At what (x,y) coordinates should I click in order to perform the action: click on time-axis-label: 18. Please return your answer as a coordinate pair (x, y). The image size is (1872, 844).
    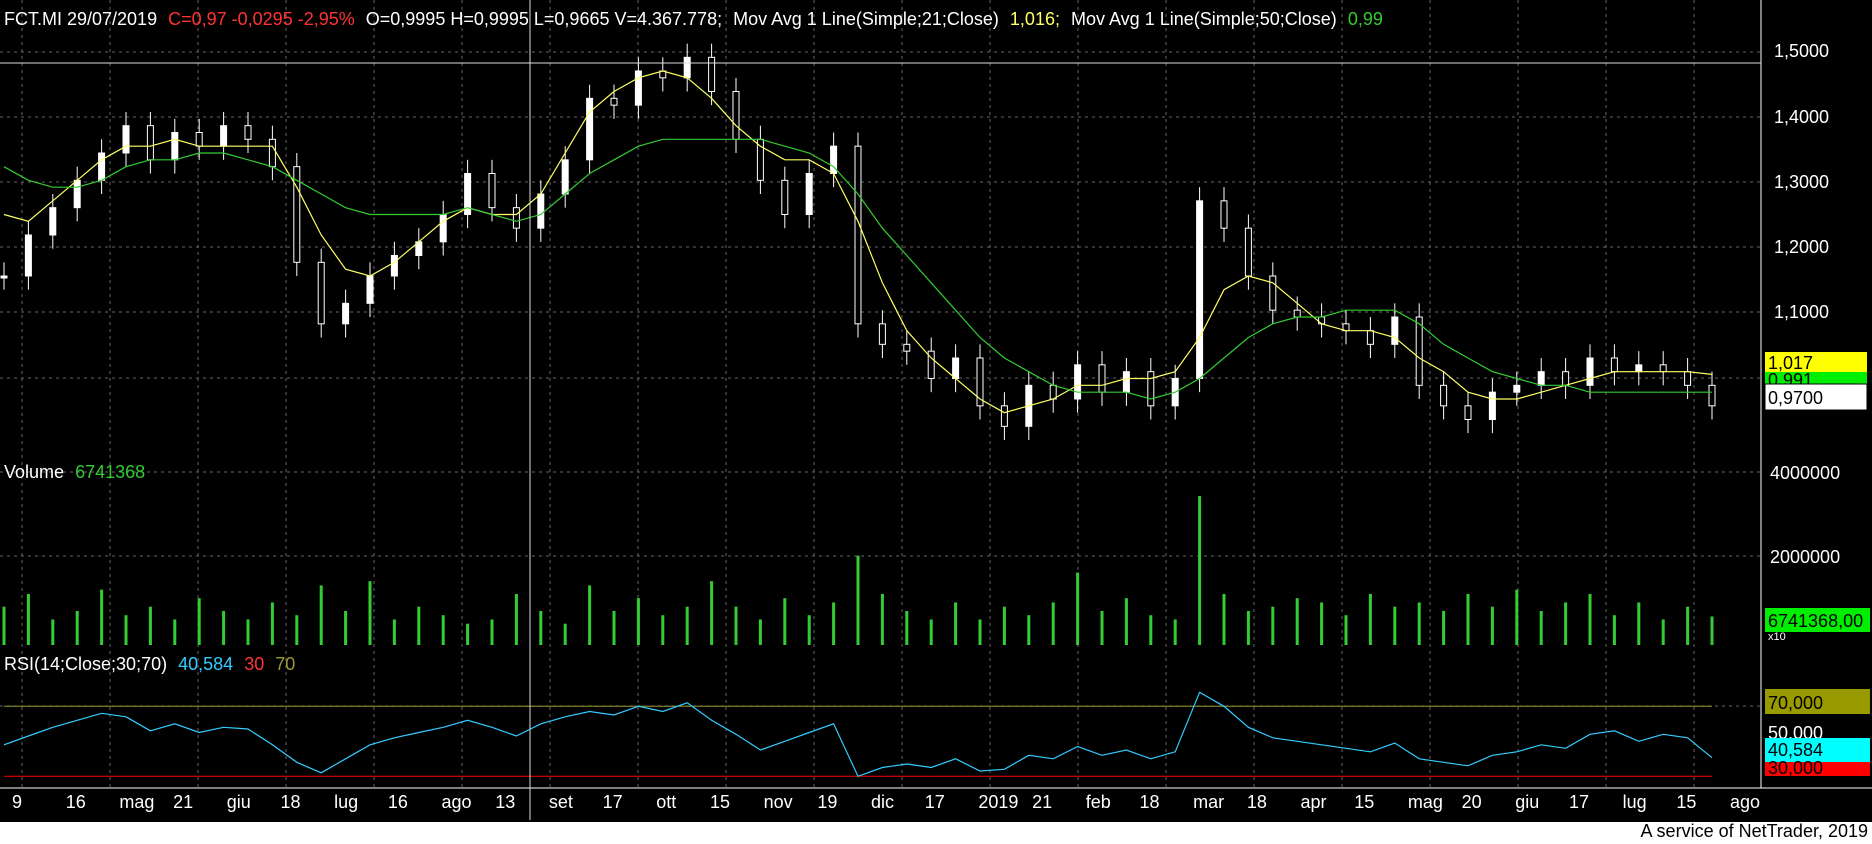
    Looking at the image, I should click on (1149, 802).